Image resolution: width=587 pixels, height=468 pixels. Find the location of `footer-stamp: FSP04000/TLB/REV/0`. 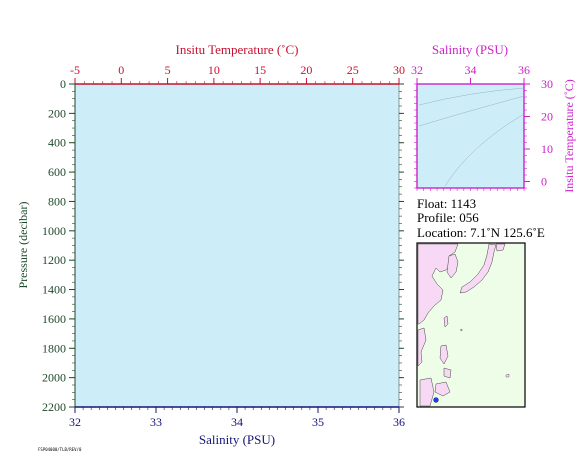

footer-stamp: FSP04000/TLB/REV/0 is located at coordinates (60, 449).